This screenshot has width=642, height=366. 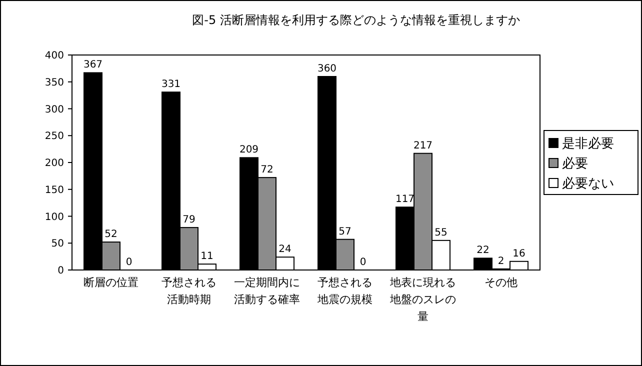 I want to click on text: 72, so click(x=267, y=170).